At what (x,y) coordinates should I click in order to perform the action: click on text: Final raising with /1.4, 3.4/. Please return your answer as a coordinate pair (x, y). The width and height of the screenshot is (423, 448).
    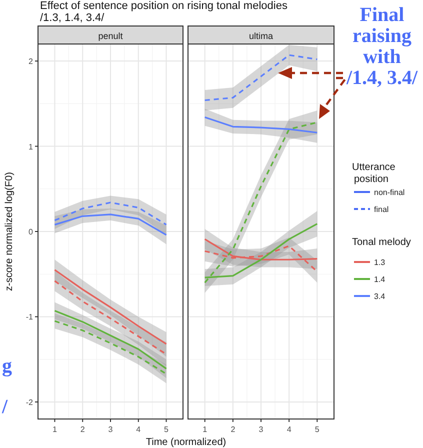
    Looking at the image, I should click on (381, 46).